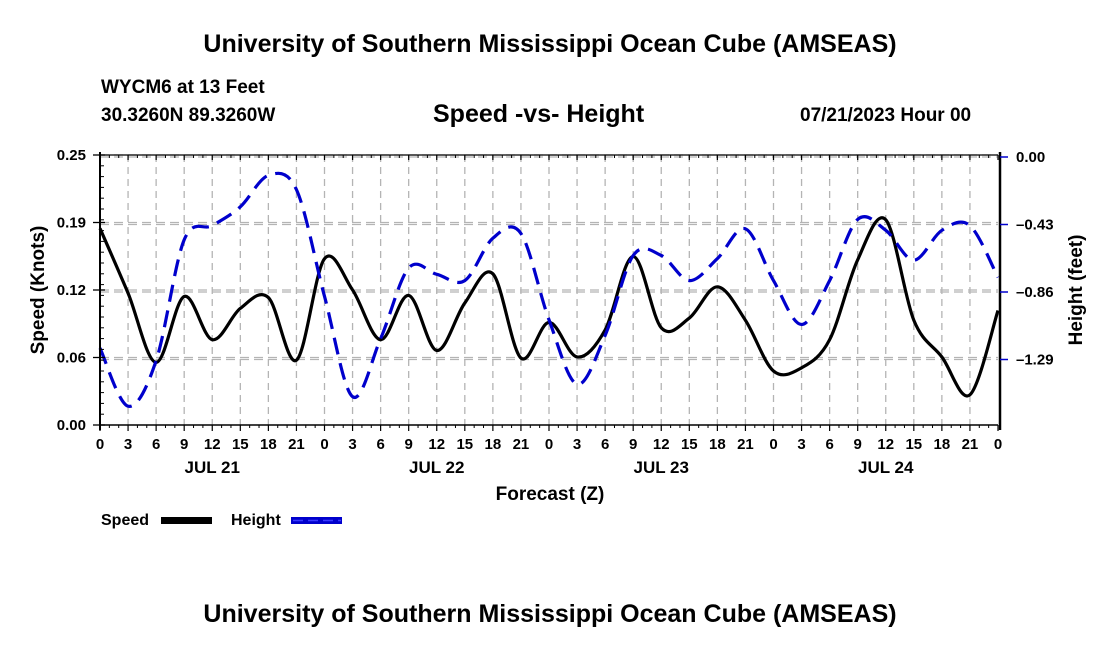 Image resolution: width=1100 pixels, height=650 pixels. Describe the element at coordinates (1035, 360) in the screenshot. I see `y2-tick-label: –1.29` at that location.